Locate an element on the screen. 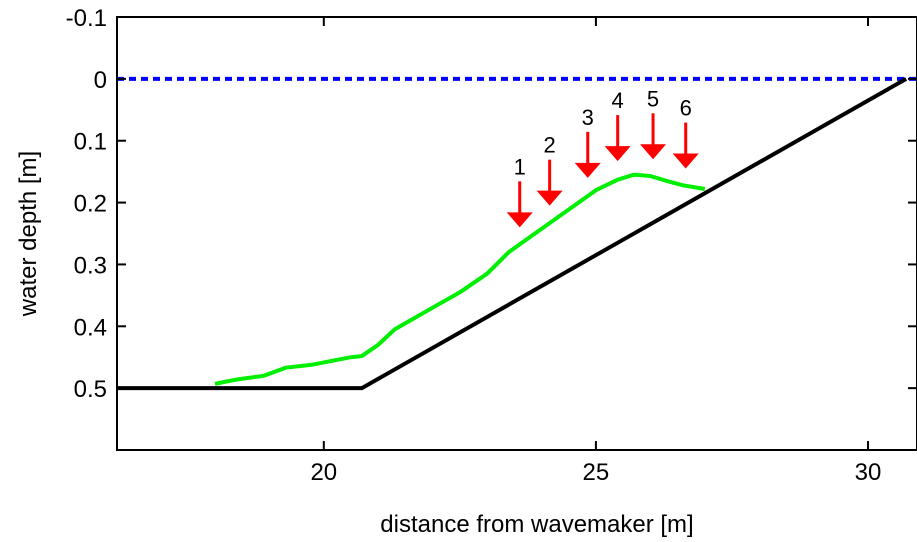  gauge-marker-label: 1 is located at coordinates (520, 166).